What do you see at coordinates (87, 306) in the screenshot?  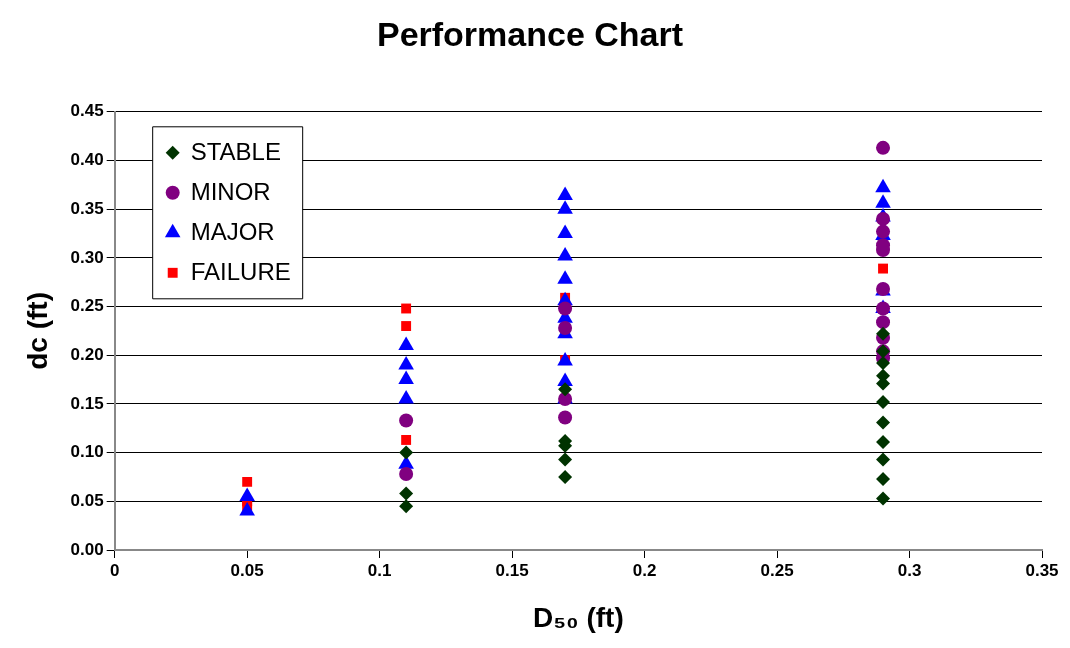 I see `y-tick-label: 0.25` at bounding box center [87, 306].